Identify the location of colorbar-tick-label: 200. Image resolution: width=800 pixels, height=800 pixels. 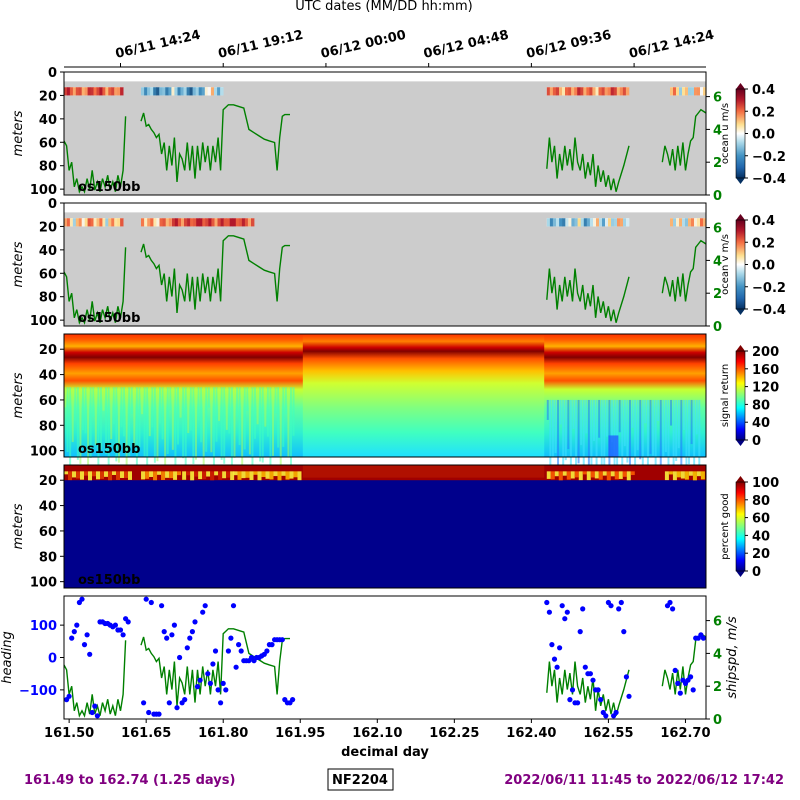
(765, 352).